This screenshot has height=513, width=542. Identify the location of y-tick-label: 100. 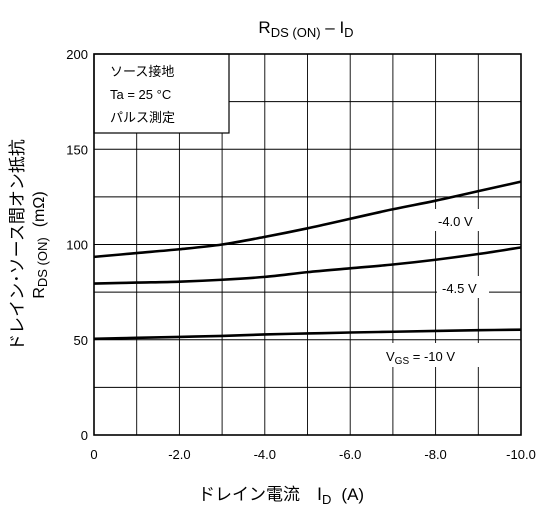
(77, 245).